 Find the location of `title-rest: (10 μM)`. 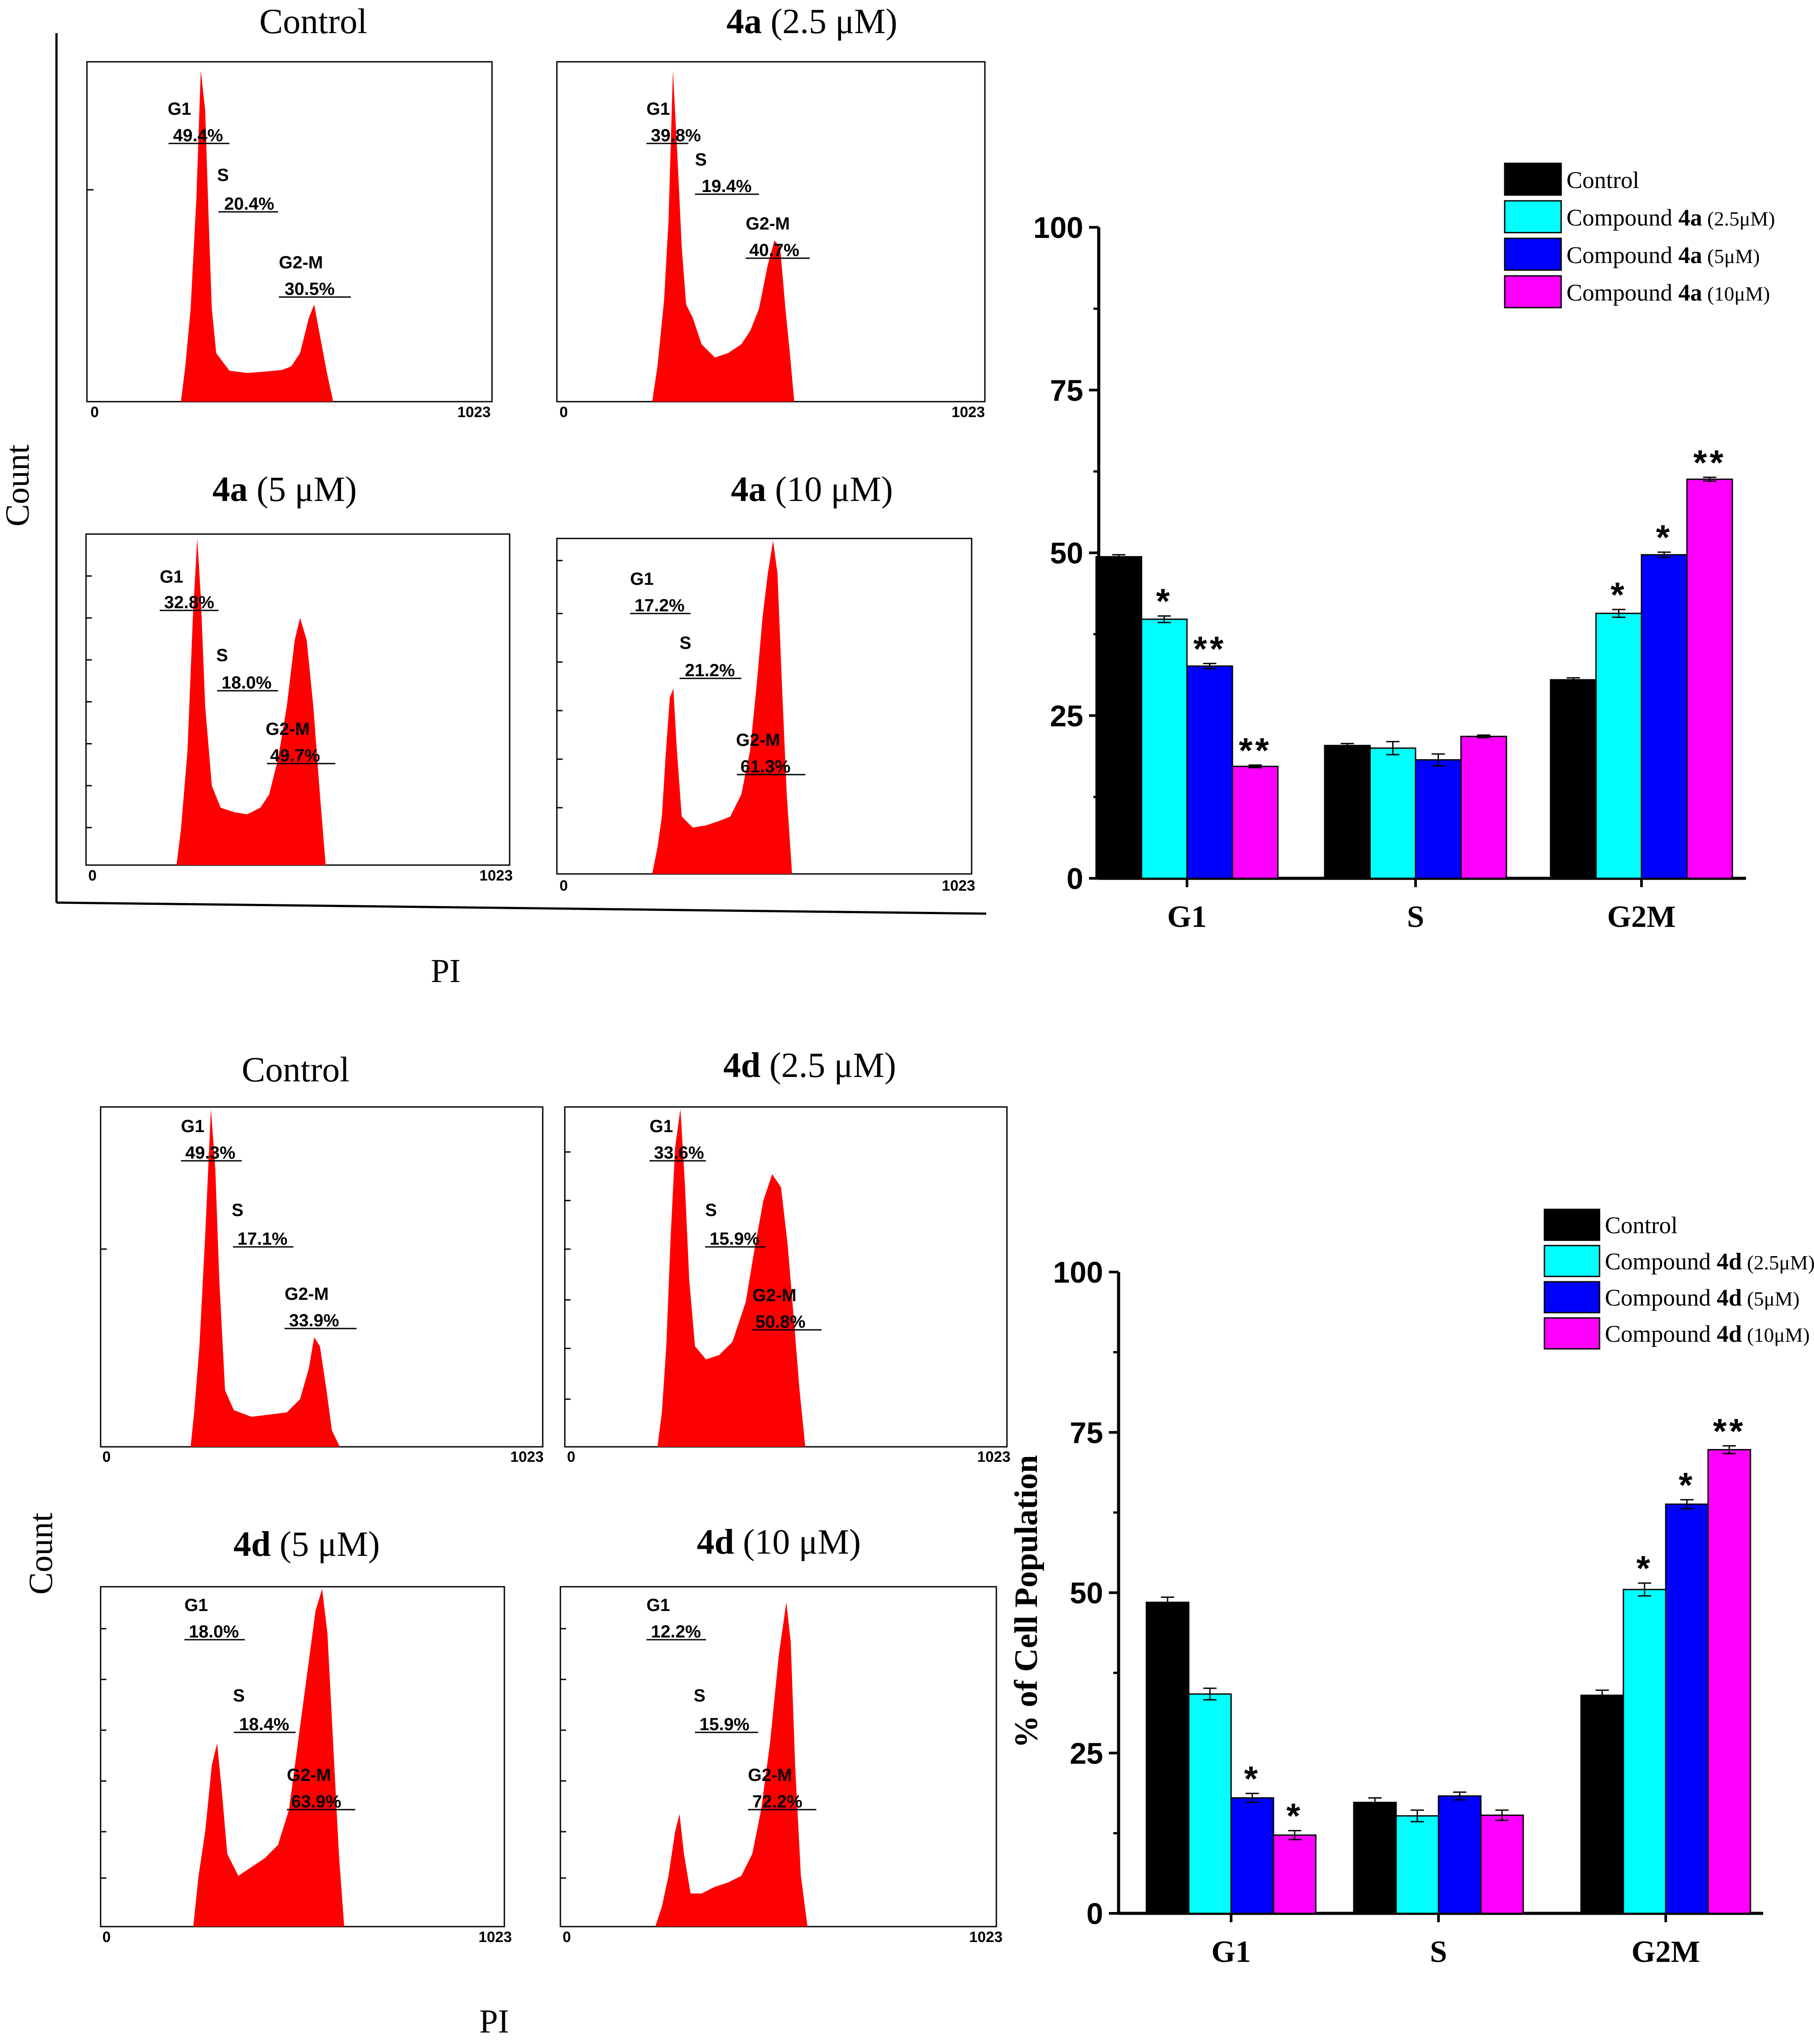

title-rest: (10 μM) is located at coordinates (798, 1542).